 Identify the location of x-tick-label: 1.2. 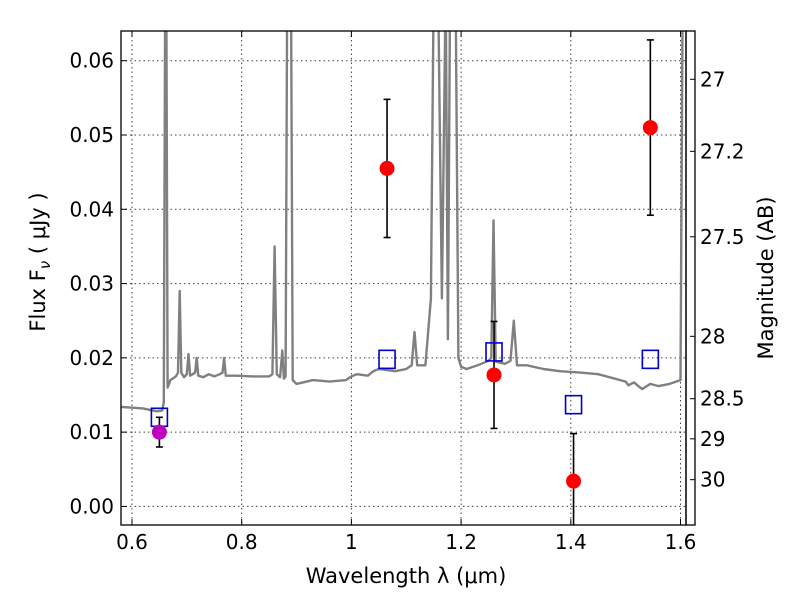
(461, 542).